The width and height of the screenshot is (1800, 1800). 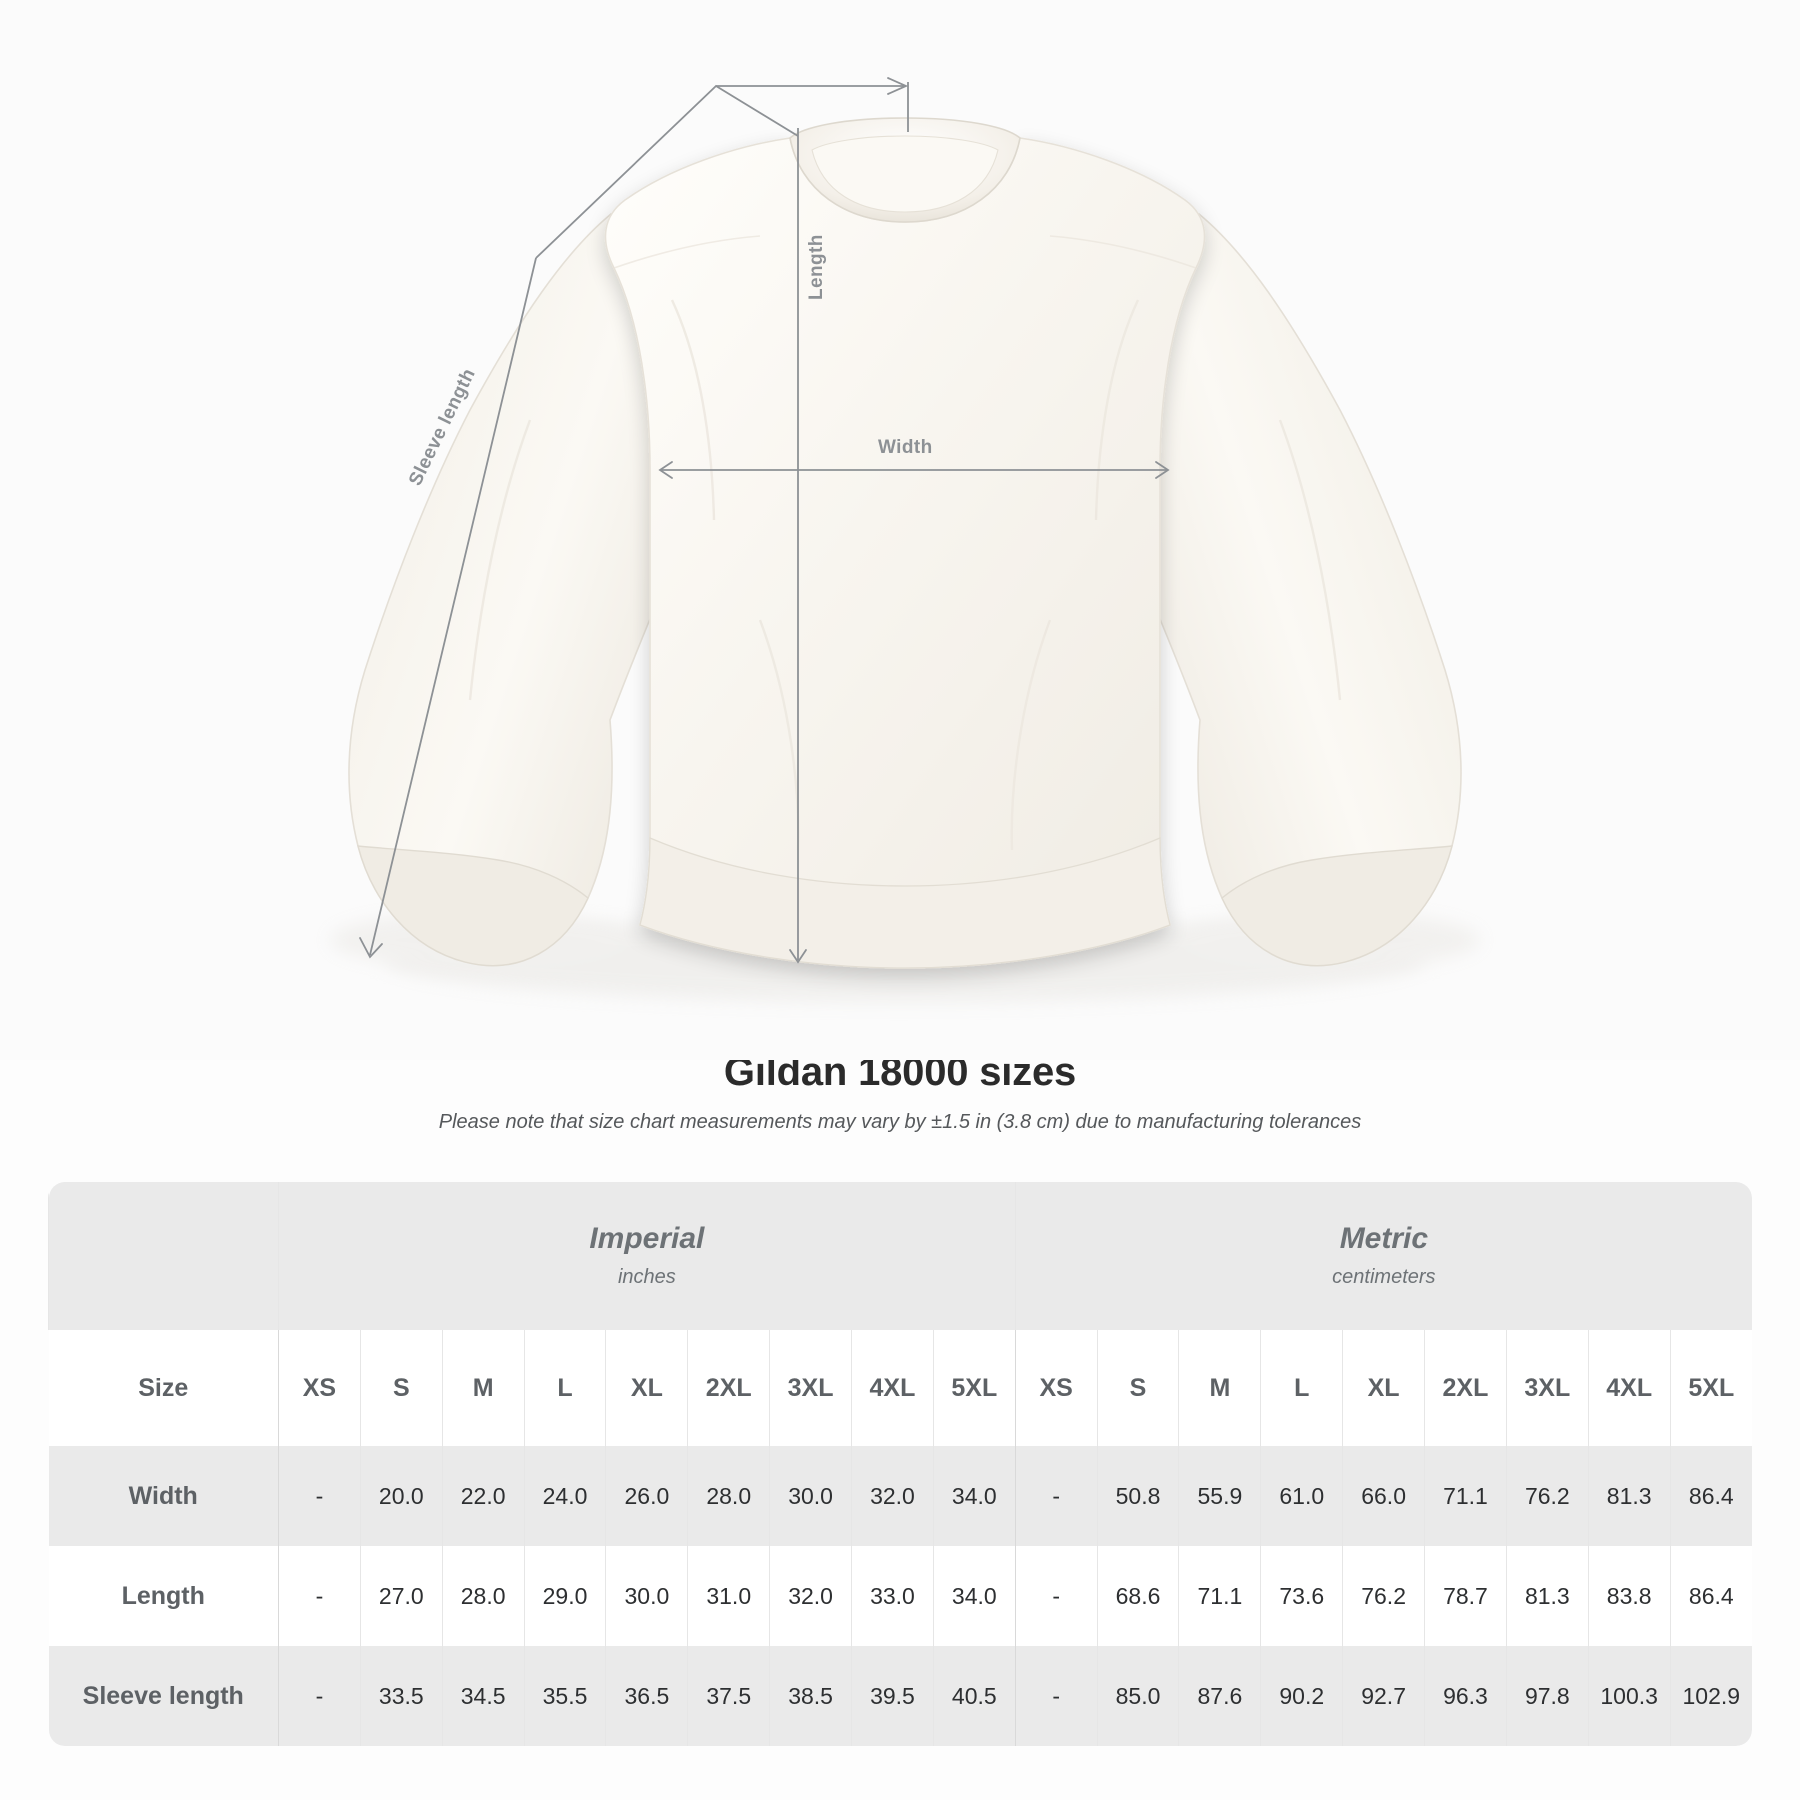 What do you see at coordinates (1465, 1388) in the screenshot?
I see `size-header-metric-2xl: 2XL` at bounding box center [1465, 1388].